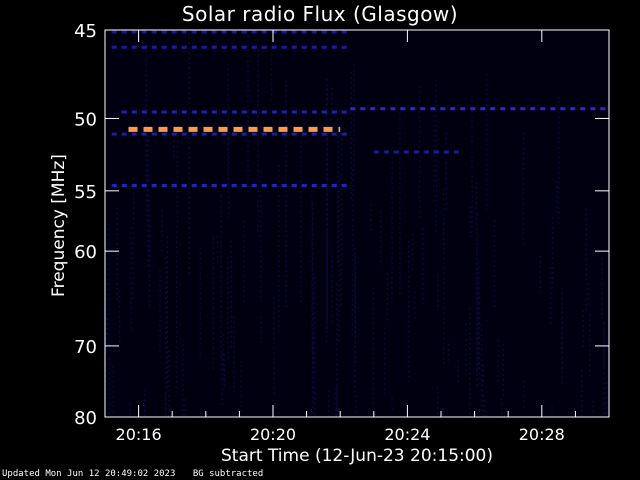  What do you see at coordinates (320, 14) in the screenshot?
I see `chart-title: Solar radio Flux (Glasgow)` at bounding box center [320, 14].